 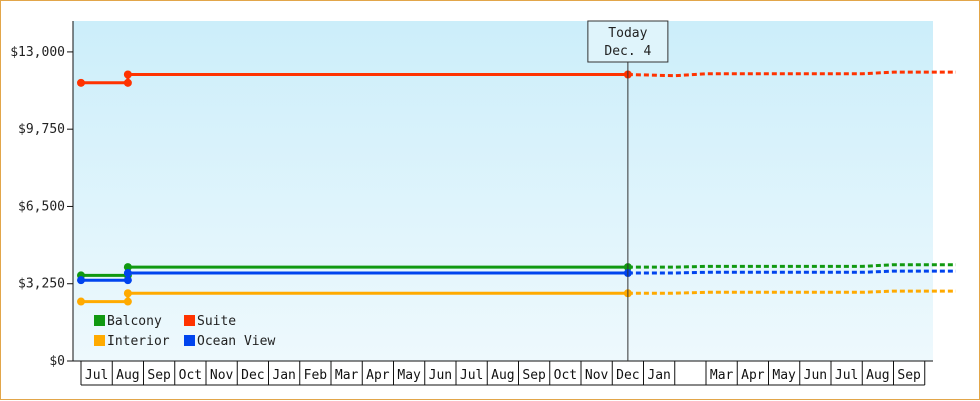 I want to click on legend-label-ocean-view: Ocean View, so click(x=236, y=341).